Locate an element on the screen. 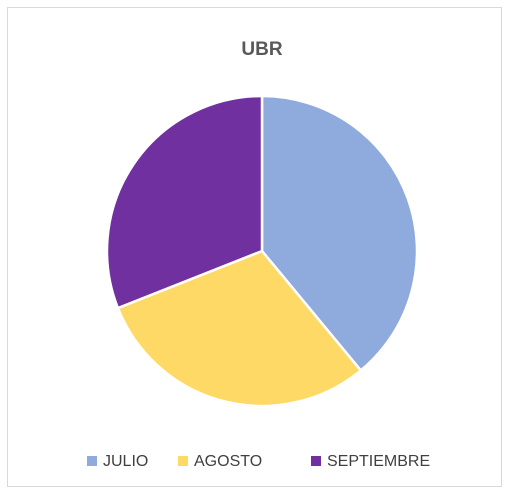 This screenshot has height=499, width=509. legend-label: AGOSTO is located at coordinates (228, 461).